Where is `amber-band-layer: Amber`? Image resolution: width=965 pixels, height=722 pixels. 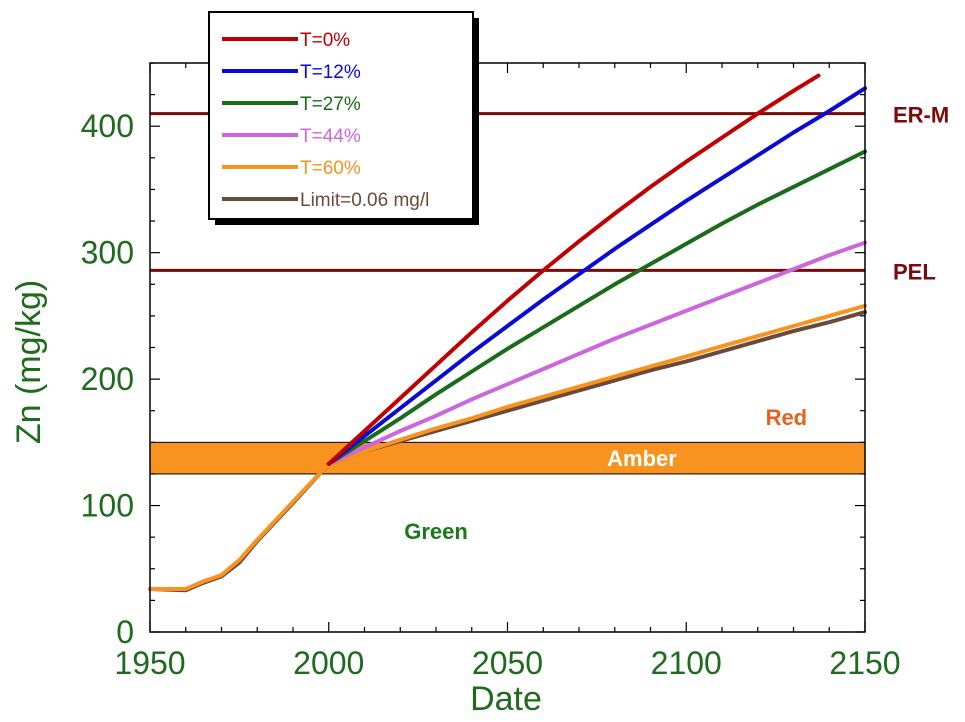 amber-band-layer: Amber is located at coordinates (507, 458).